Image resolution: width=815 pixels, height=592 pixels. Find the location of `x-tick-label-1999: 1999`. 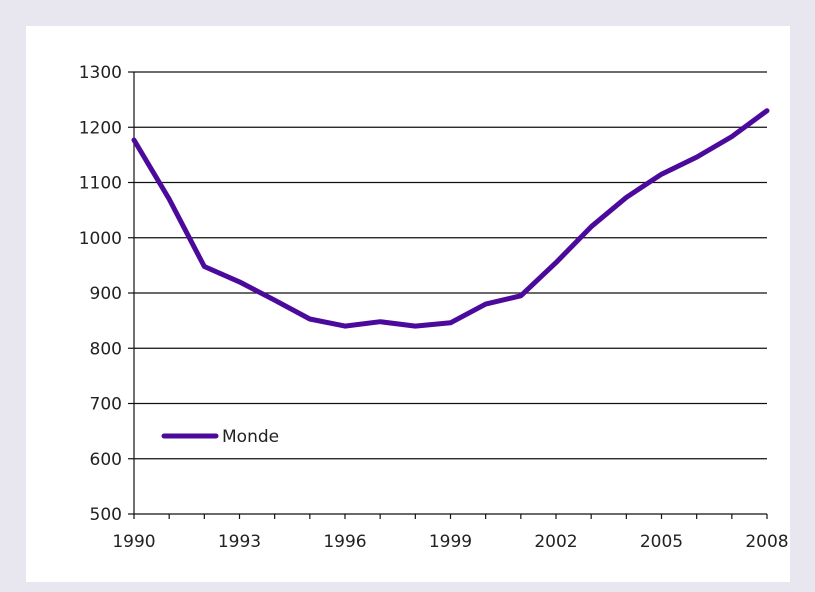

x-tick-label-1999: 1999 is located at coordinates (450, 542).